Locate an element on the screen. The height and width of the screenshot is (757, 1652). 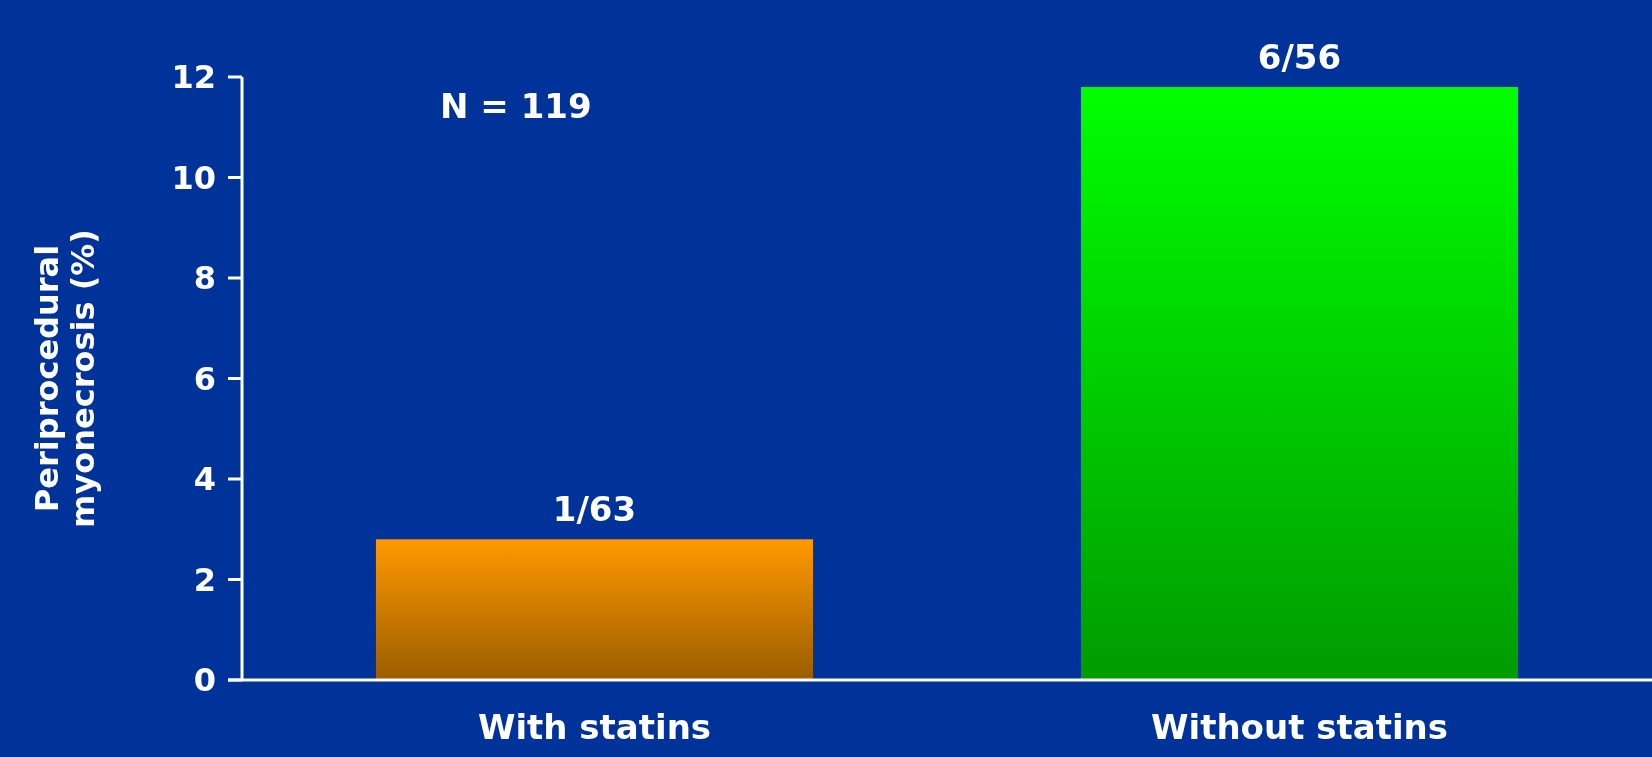
data-label: 6/56 is located at coordinates (1299, 57).